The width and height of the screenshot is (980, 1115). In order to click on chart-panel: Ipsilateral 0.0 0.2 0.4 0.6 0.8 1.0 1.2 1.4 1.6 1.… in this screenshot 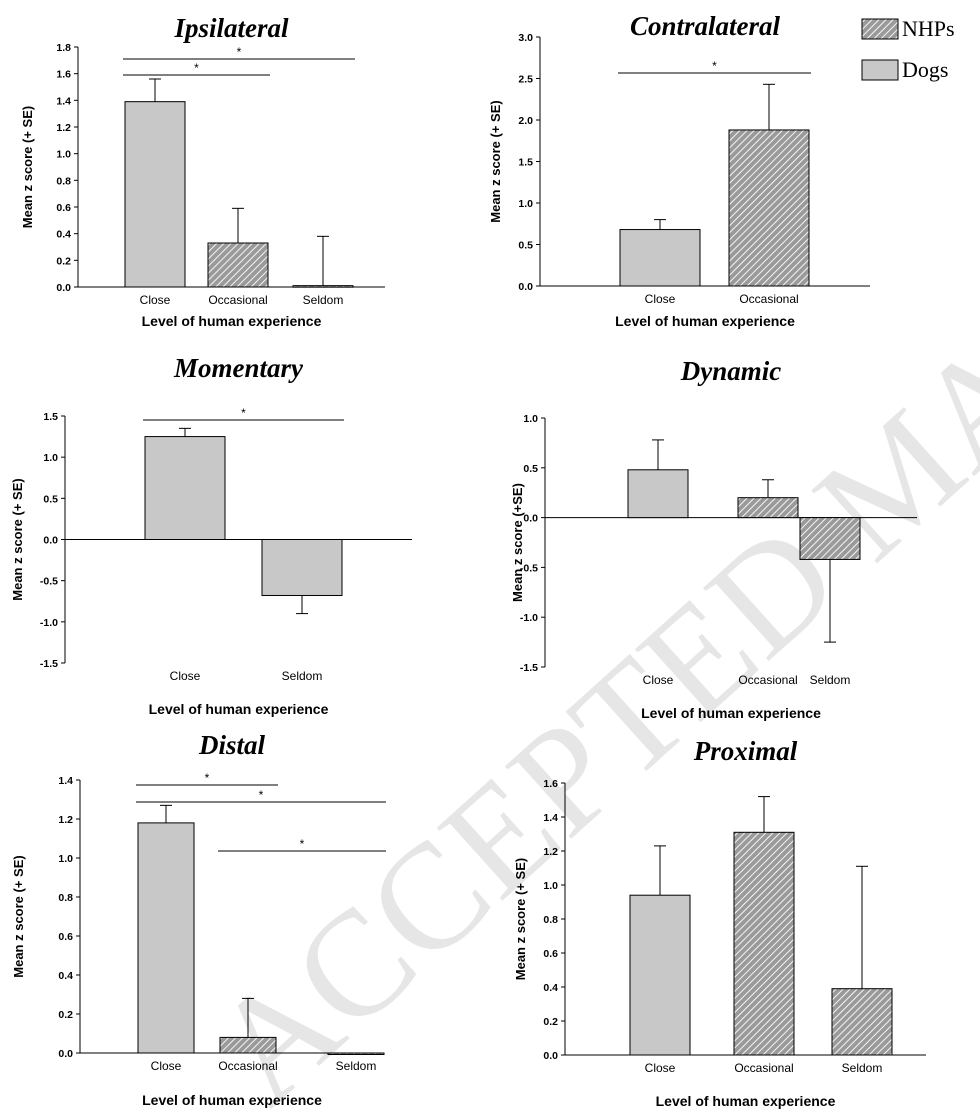, I will do `click(202, 171)`.